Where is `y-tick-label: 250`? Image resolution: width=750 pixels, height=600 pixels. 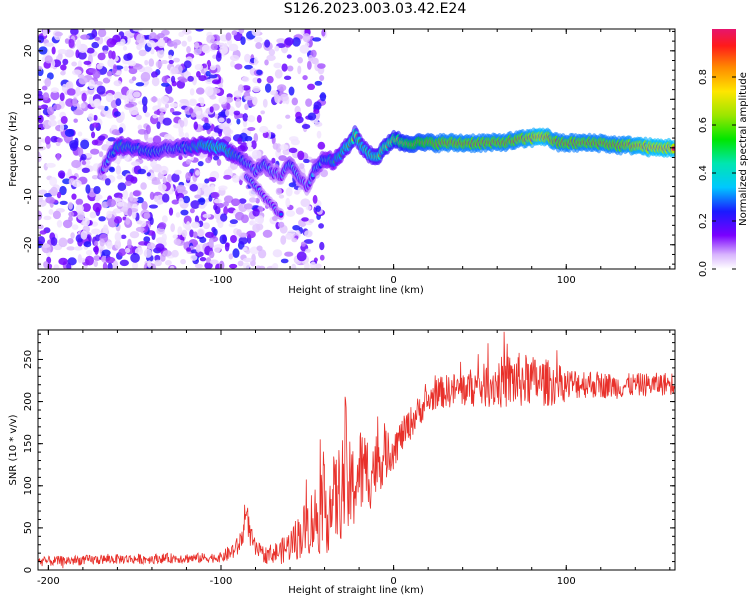
y-tick-label: 250 is located at coordinates (28, 359).